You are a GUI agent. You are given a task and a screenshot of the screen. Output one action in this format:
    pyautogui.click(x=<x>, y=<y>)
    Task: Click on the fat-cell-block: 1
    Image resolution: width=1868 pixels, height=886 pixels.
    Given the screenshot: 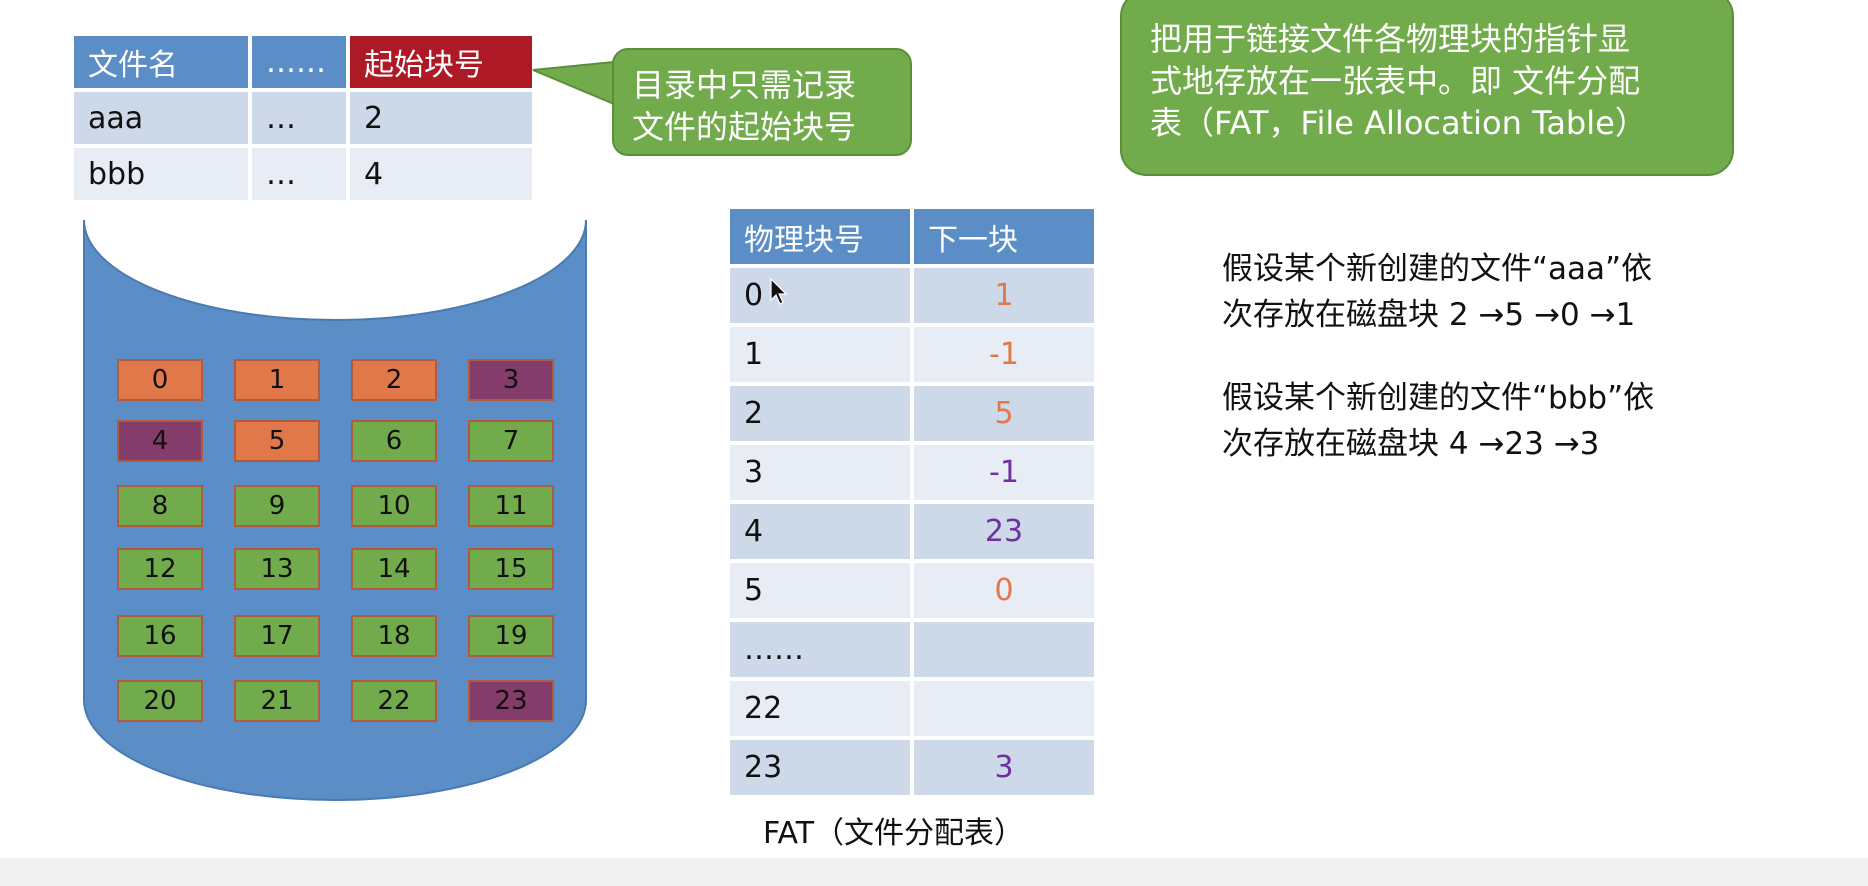 What is the action you would take?
    pyautogui.click(x=820, y=354)
    